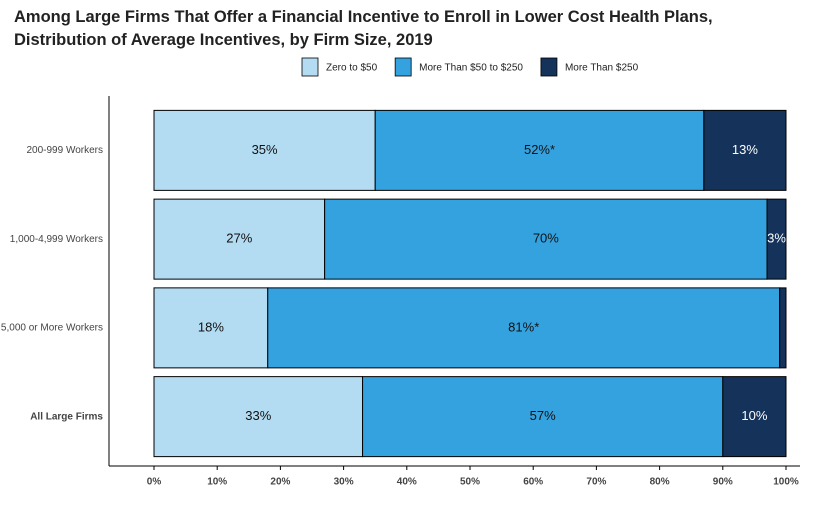  I want to click on data-label: 13%, so click(745, 149).